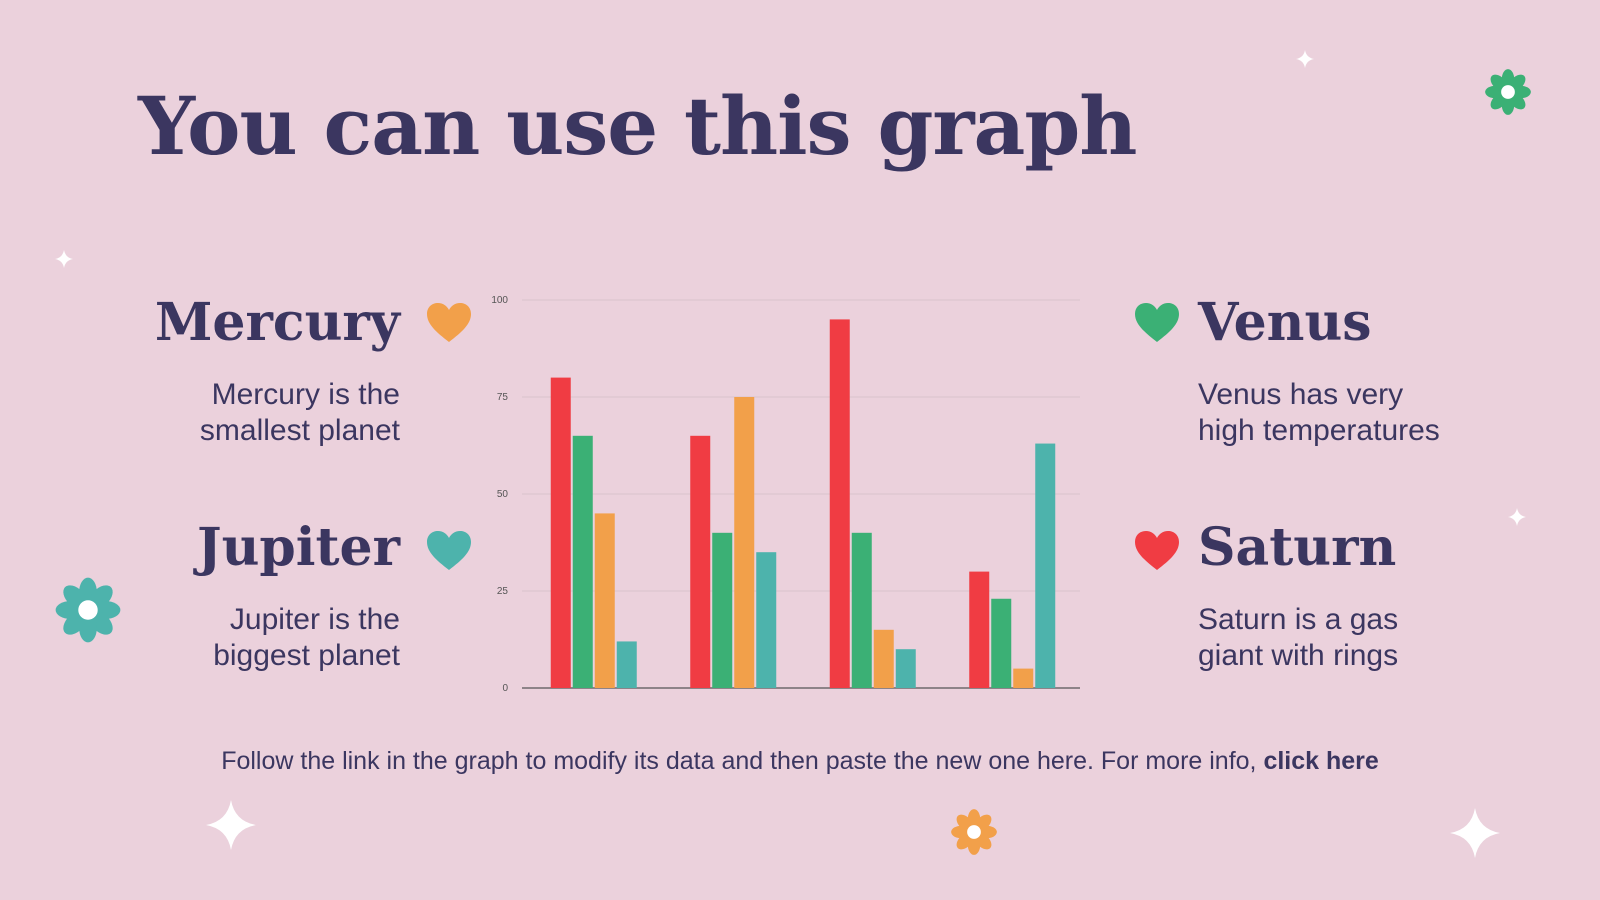 The width and height of the screenshot is (1600, 900). What do you see at coordinates (637, 126) in the screenshot?
I see `page-title: You can use this graph` at bounding box center [637, 126].